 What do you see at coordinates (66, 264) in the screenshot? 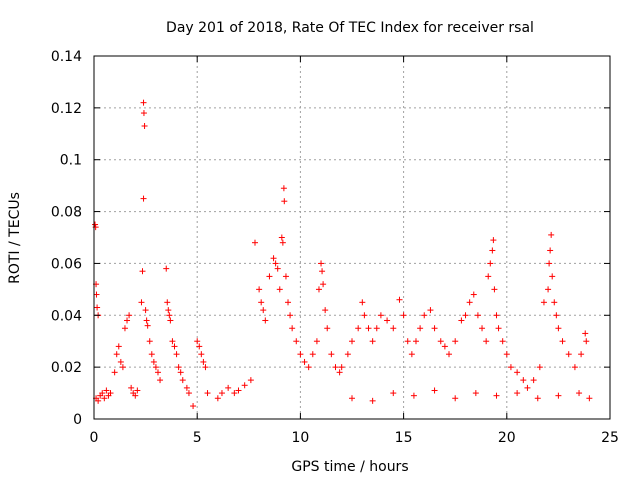
I see `y-tick-label: 0.06` at bounding box center [66, 264].